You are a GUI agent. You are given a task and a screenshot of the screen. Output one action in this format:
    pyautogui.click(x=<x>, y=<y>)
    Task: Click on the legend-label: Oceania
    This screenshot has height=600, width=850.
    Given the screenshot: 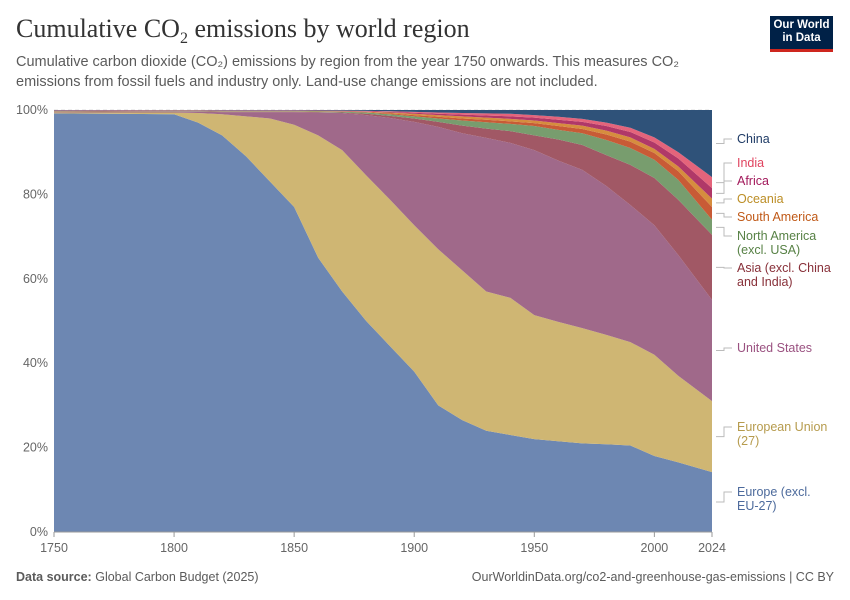 What is the action you would take?
    pyautogui.click(x=760, y=199)
    